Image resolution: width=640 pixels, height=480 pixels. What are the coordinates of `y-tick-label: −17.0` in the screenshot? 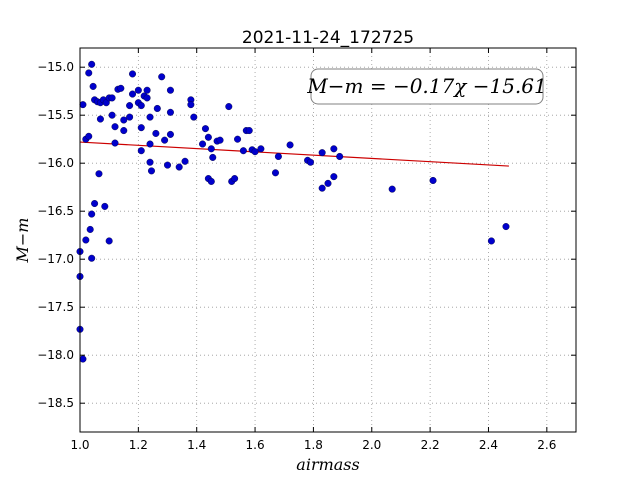 It's located at (55, 259).